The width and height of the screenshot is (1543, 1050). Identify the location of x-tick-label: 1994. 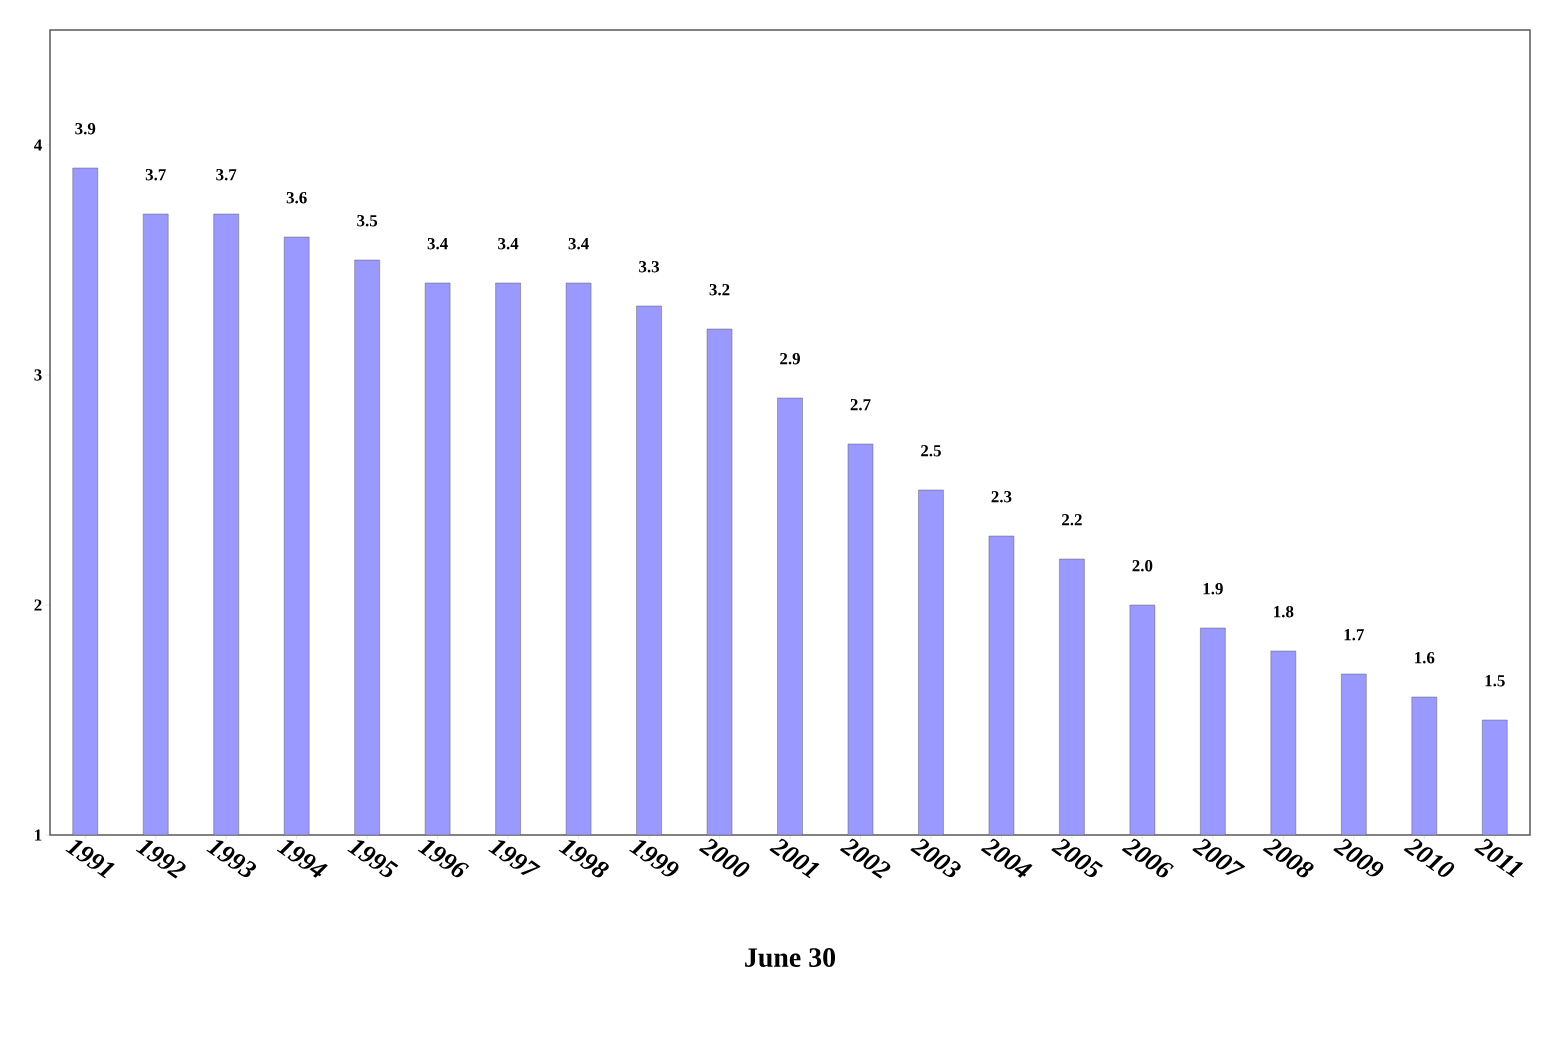
(302, 859).